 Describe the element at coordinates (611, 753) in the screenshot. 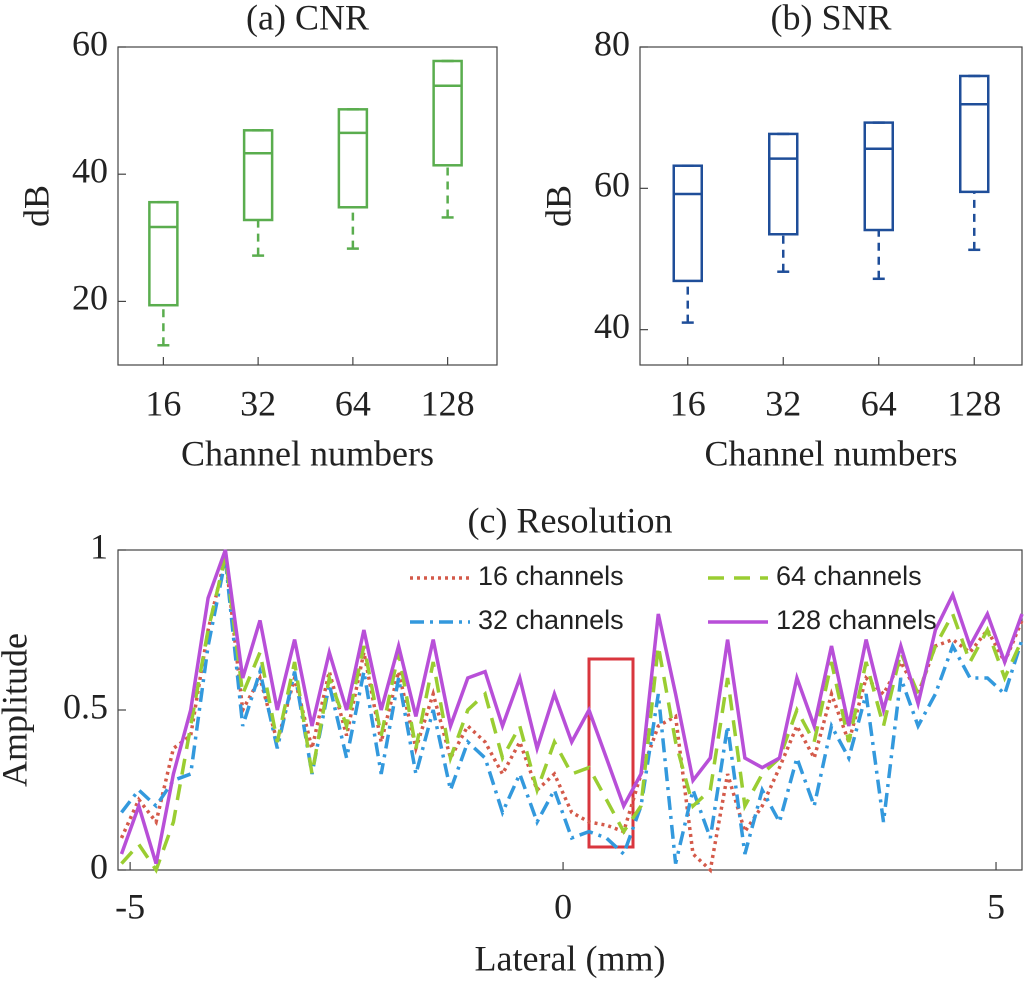

I see `highlight-box` at that location.